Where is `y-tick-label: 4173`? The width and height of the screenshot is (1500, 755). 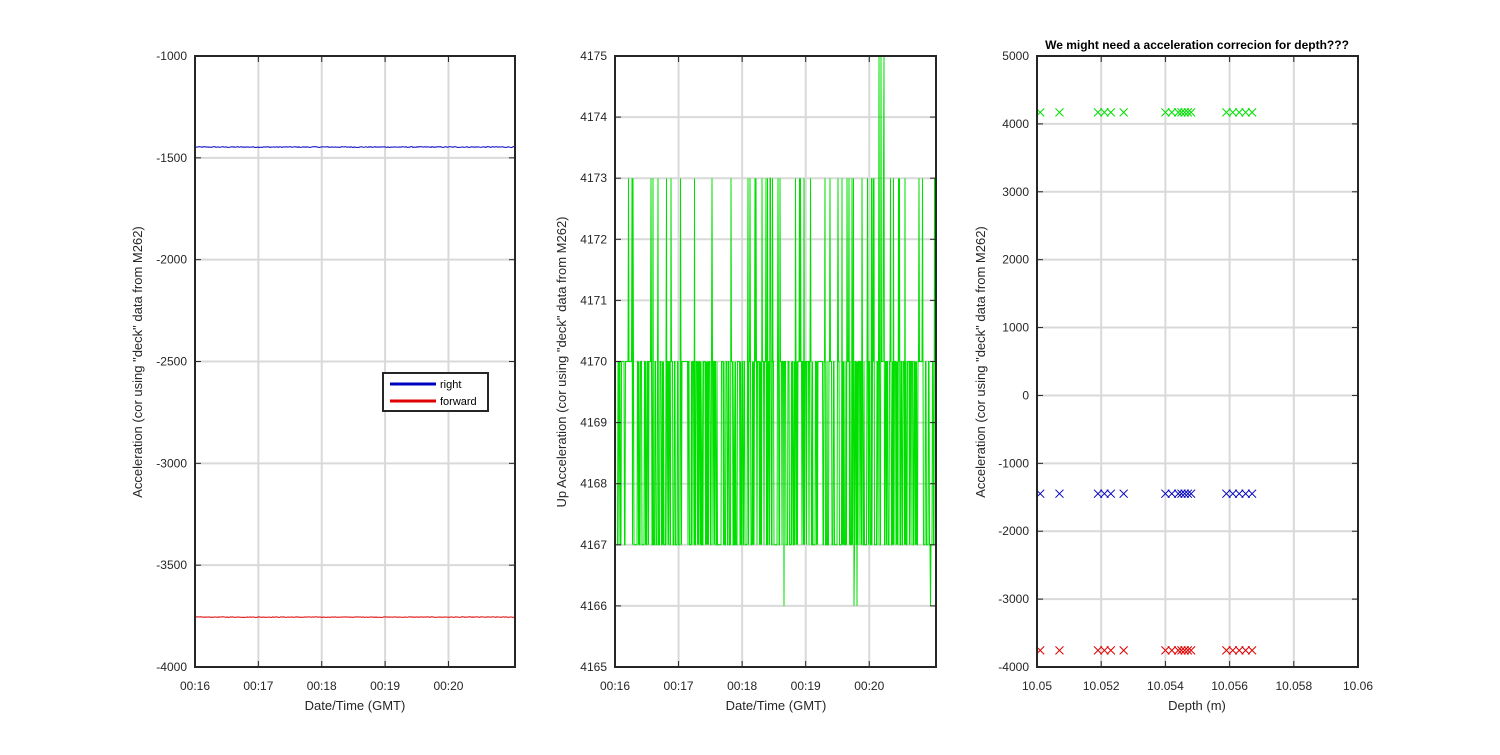 y-tick-label: 4173 is located at coordinates (593, 178).